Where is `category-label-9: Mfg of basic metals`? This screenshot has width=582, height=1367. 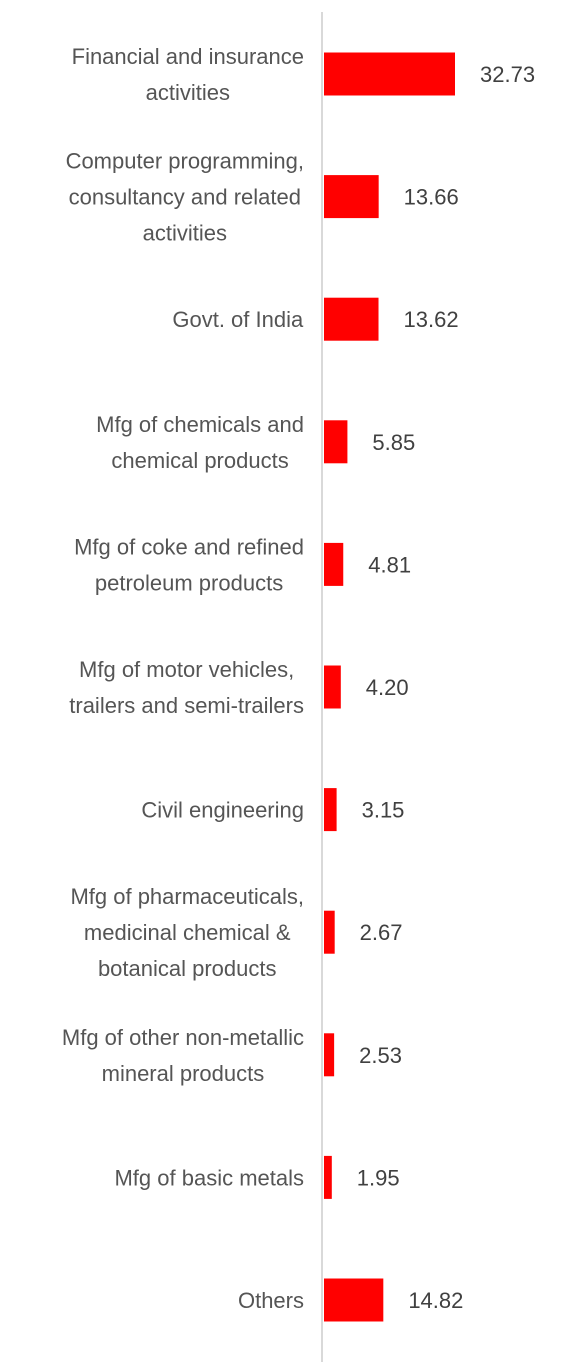
category-label-9: Mfg of basic metals is located at coordinates (209, 1177).